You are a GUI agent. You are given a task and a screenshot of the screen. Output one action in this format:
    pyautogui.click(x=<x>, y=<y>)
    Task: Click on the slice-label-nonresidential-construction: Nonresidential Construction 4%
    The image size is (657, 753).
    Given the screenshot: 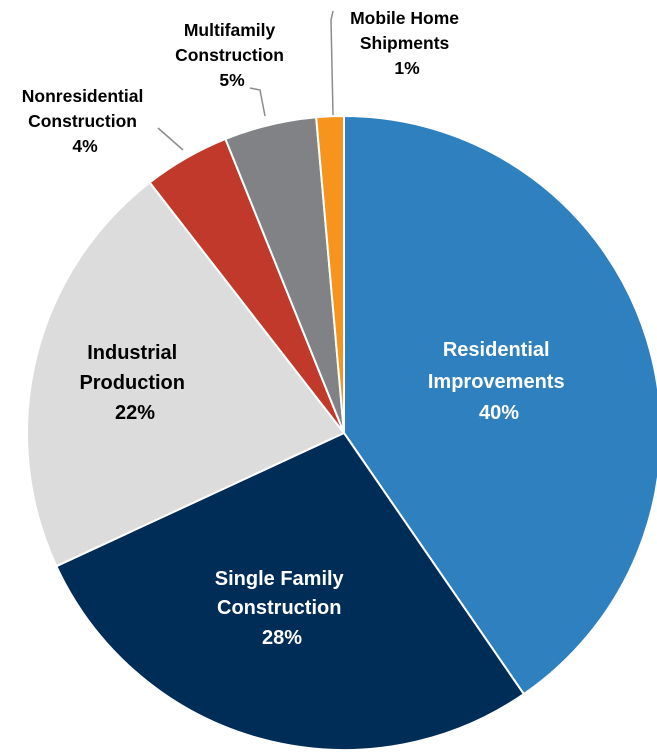 What is the action you would take?
    pyautogui.click(x=85, y=121)
    